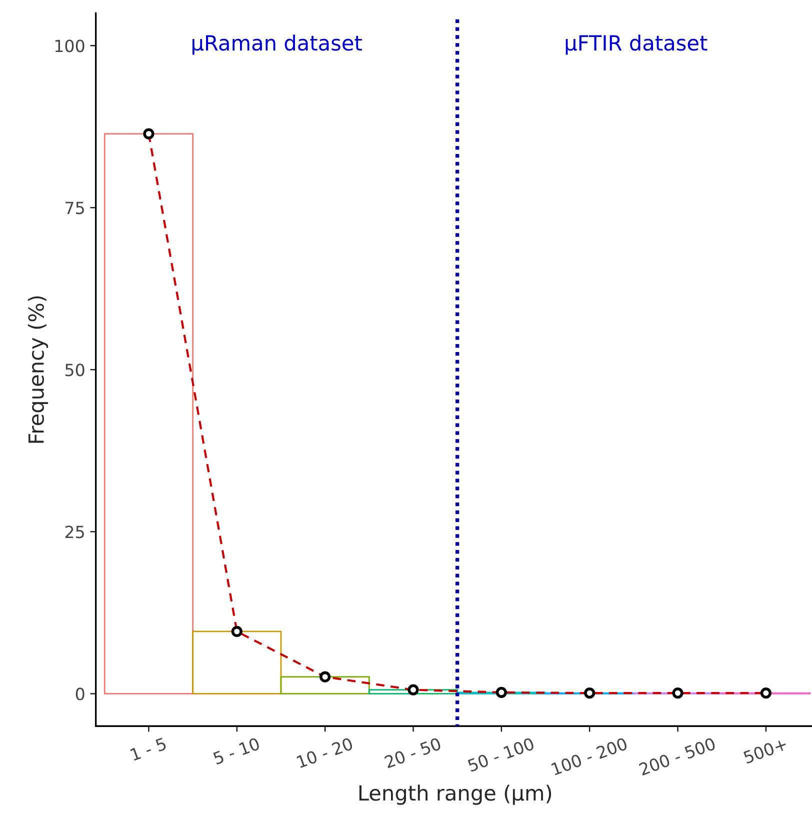  What do you see at coordinates (236, 751) in the screenshot?
I see `x-tick-label: 5 - 10` at bounding box center [236, 751].